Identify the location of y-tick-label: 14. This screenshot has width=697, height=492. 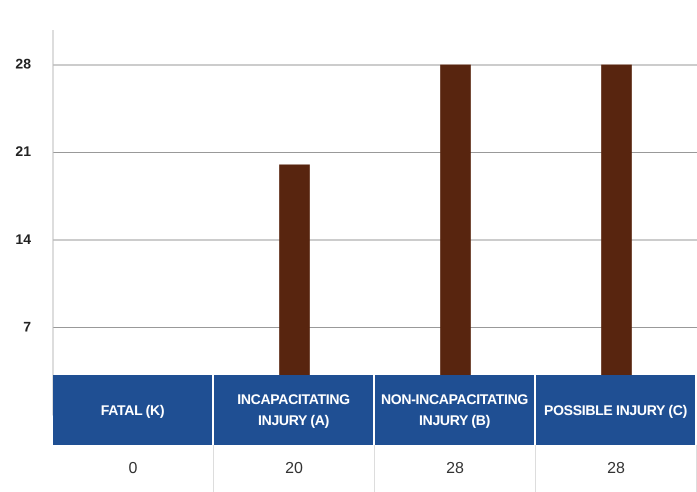
(23, 238).